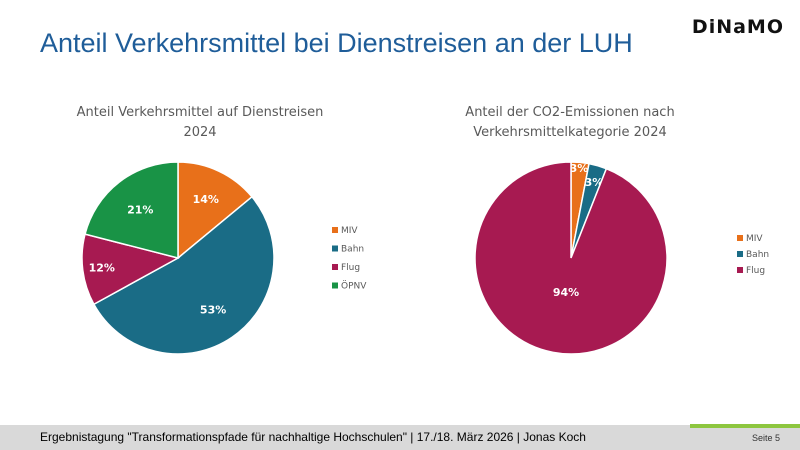  I want to click on chart2-slice-flug, so click(571, 258).